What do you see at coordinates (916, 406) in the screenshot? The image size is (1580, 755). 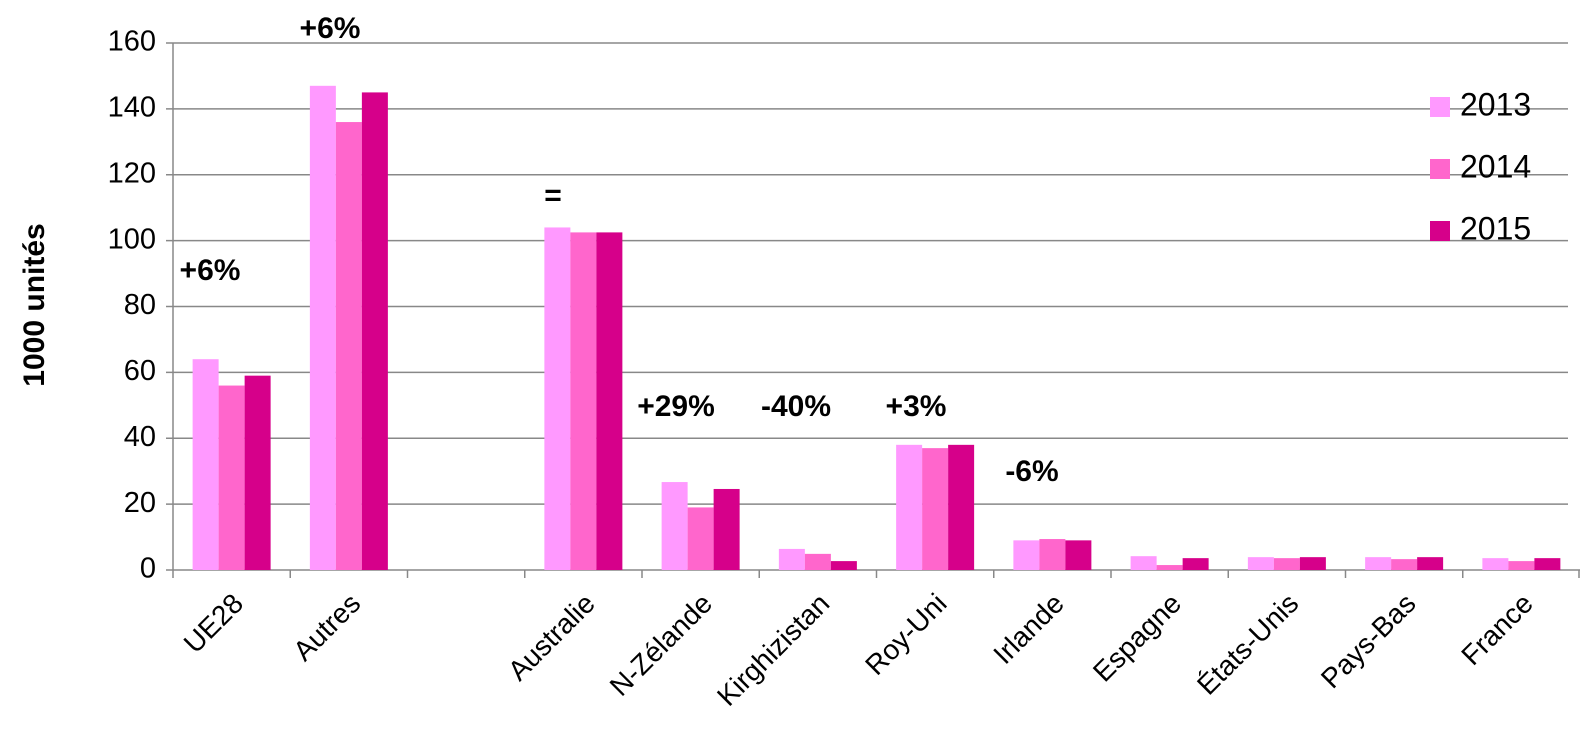 I see `annotation: +3%` at bounding box center [916, 406].